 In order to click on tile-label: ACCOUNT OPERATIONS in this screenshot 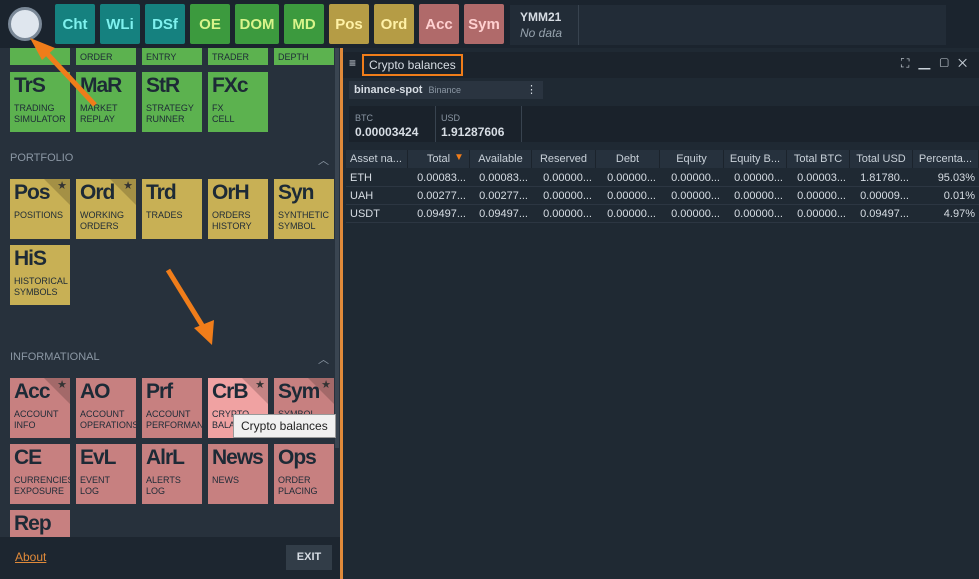, I will do `click(108, 419)`.